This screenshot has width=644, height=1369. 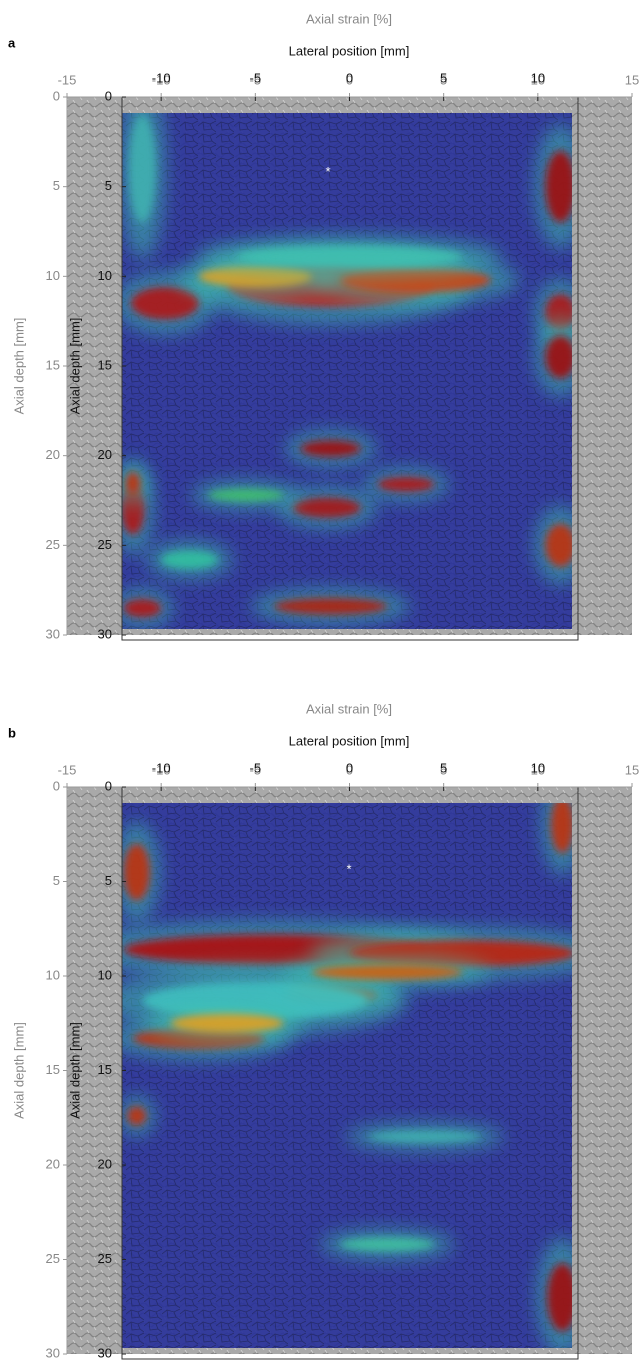 What do you see at coordinates (12, 42) in the screenshot?
I see `panel-label: a` at bounding box center [12, 42].